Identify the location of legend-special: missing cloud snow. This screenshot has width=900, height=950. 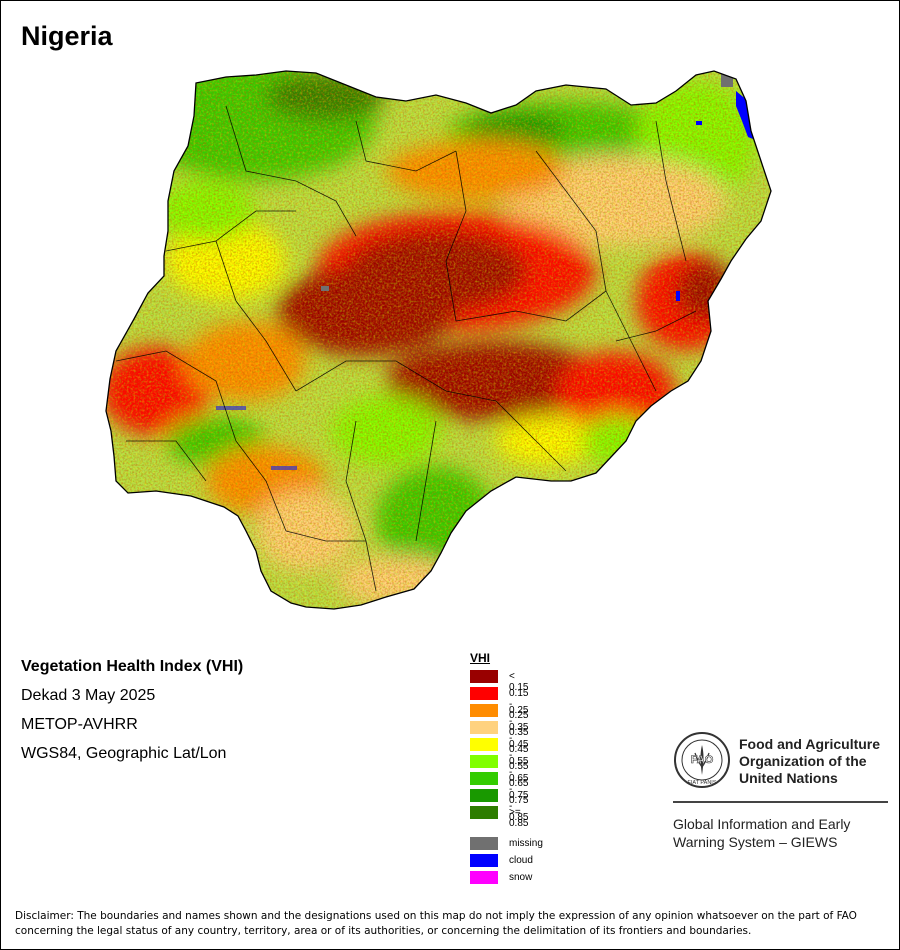
(506, 860).